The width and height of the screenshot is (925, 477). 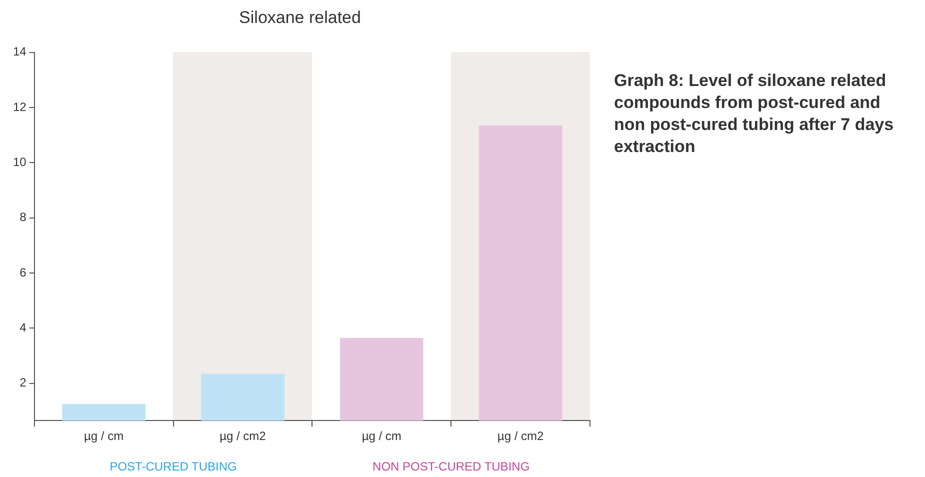 I want to click on text: NON POST-CURED TUBING, so click(x=451, y=466).